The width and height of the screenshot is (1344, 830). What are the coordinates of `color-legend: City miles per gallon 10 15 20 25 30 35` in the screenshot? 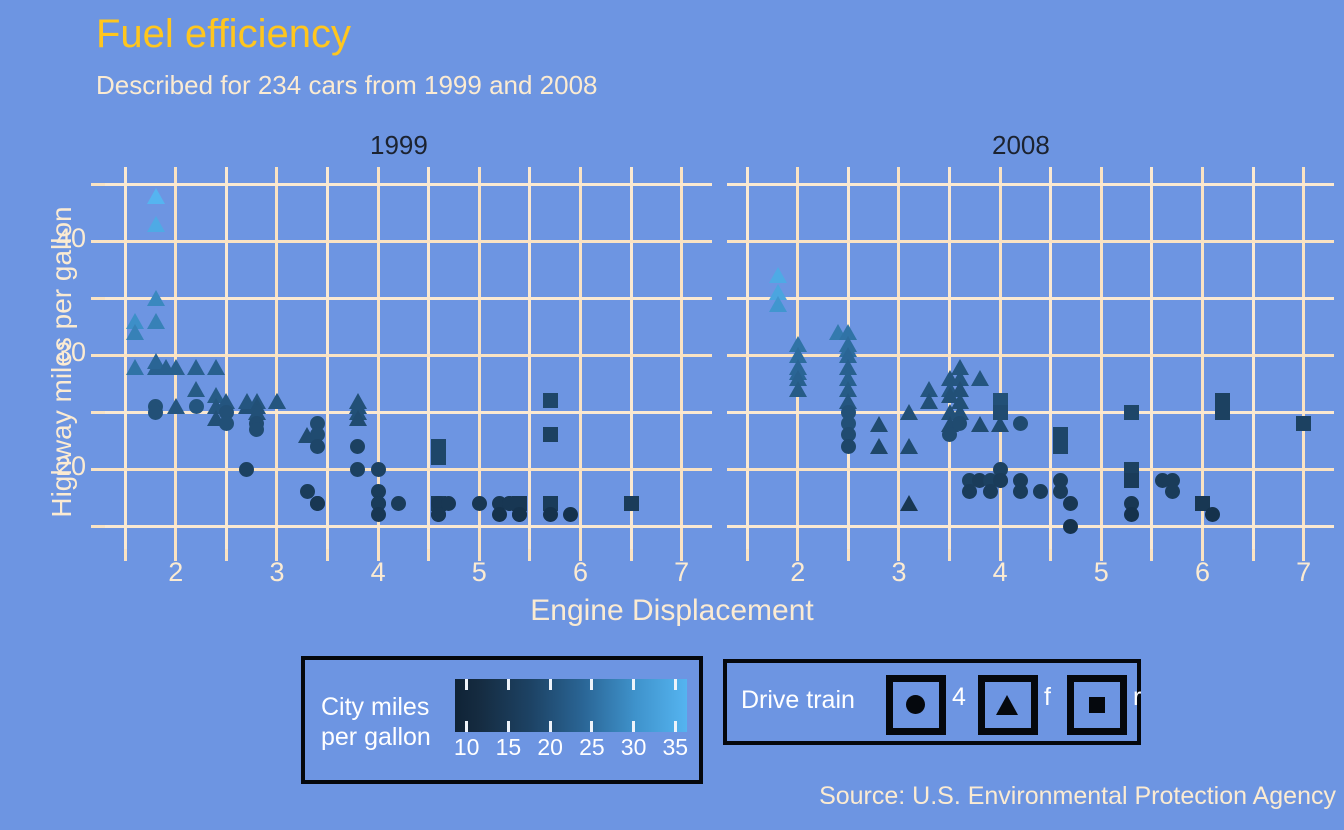 It's located at (502, 720).